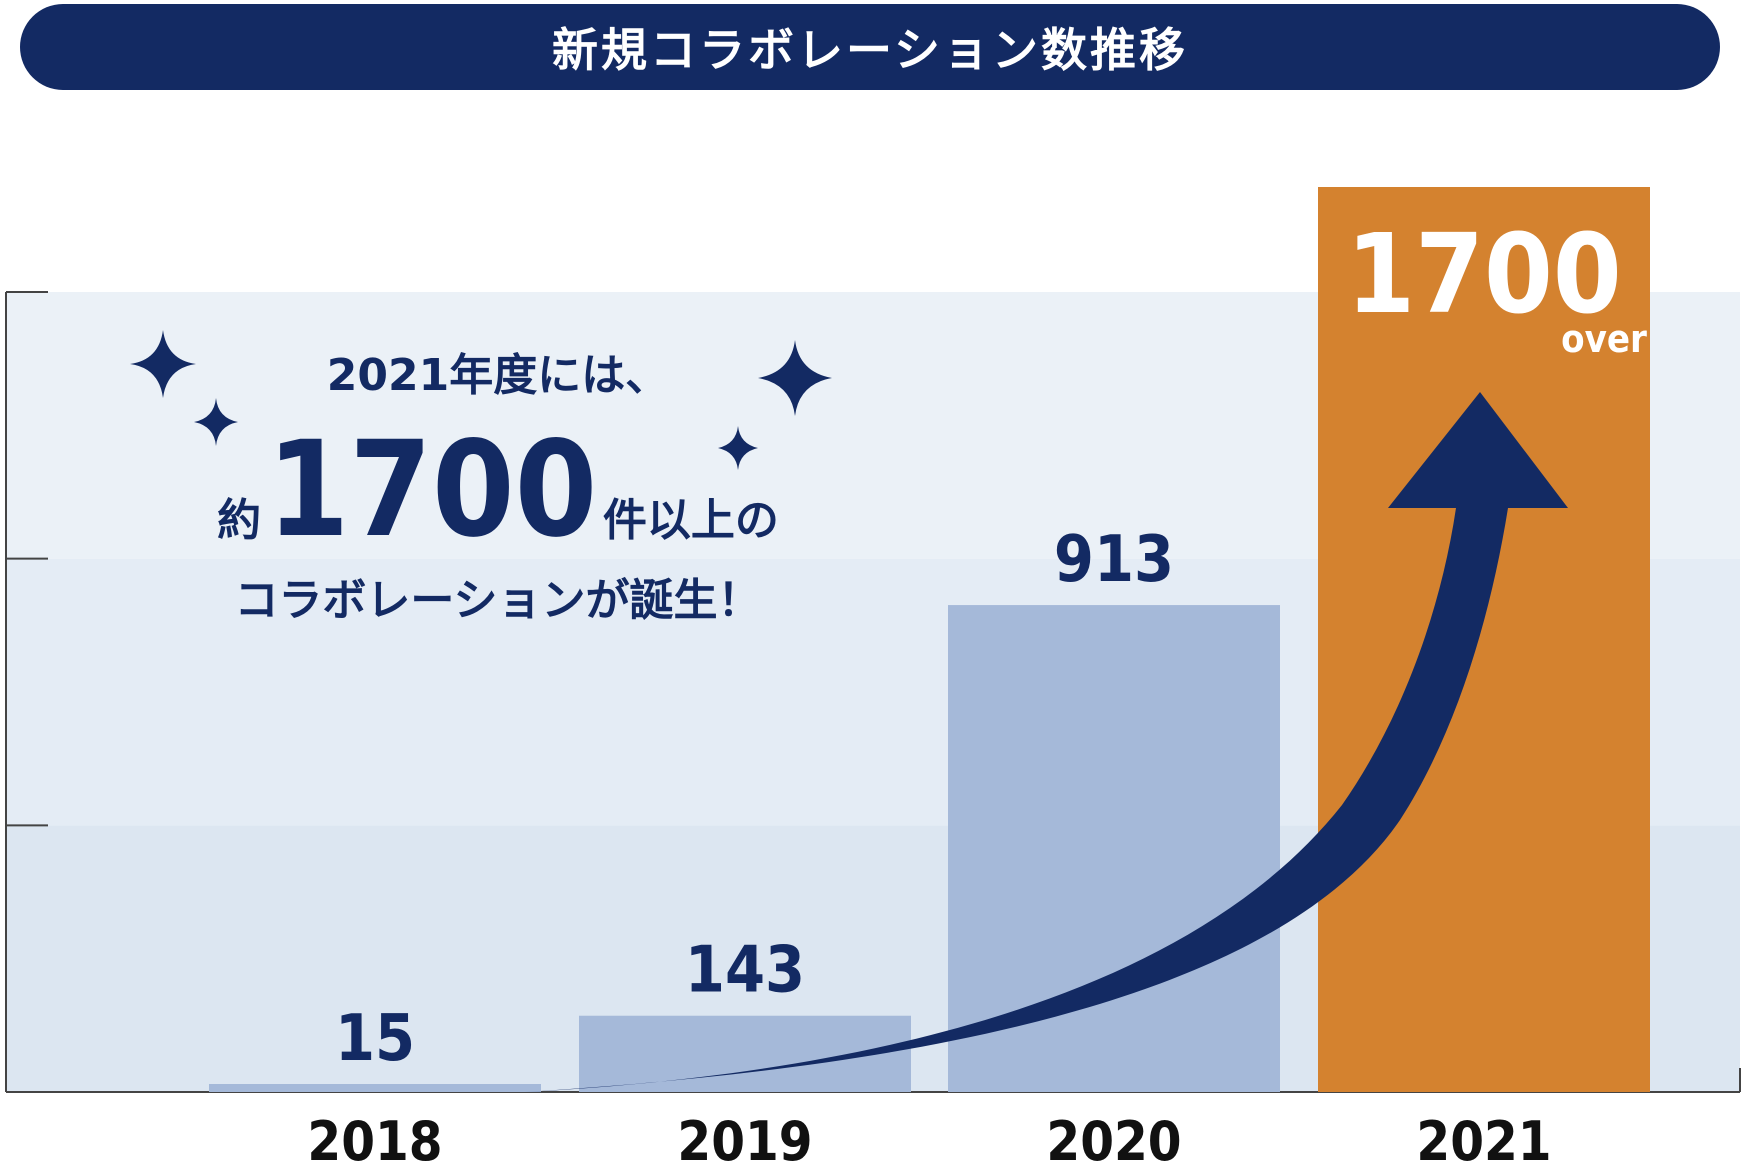  I want to click on title-banner: 新規コラボレーション数推移, so click(870, 47).